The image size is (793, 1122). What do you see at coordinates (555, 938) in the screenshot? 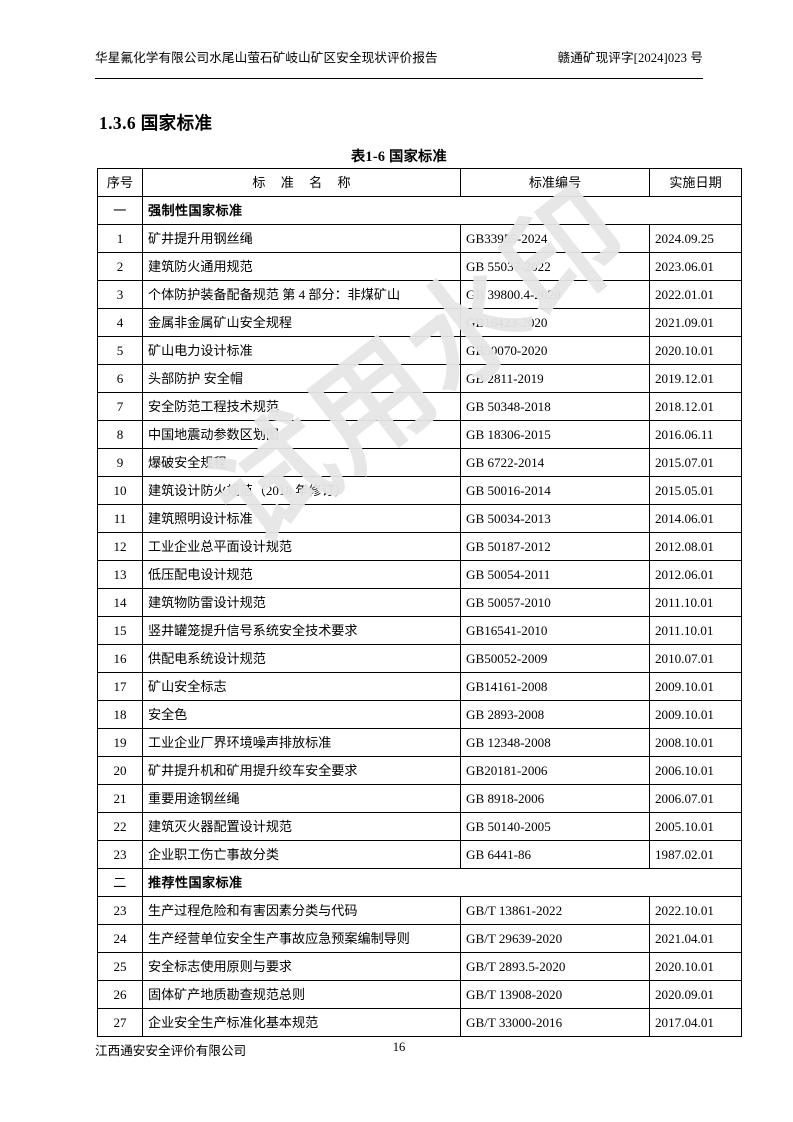
I see `cell-standard-code: GB/T 29639-2020` at bounding box center [555, 938].